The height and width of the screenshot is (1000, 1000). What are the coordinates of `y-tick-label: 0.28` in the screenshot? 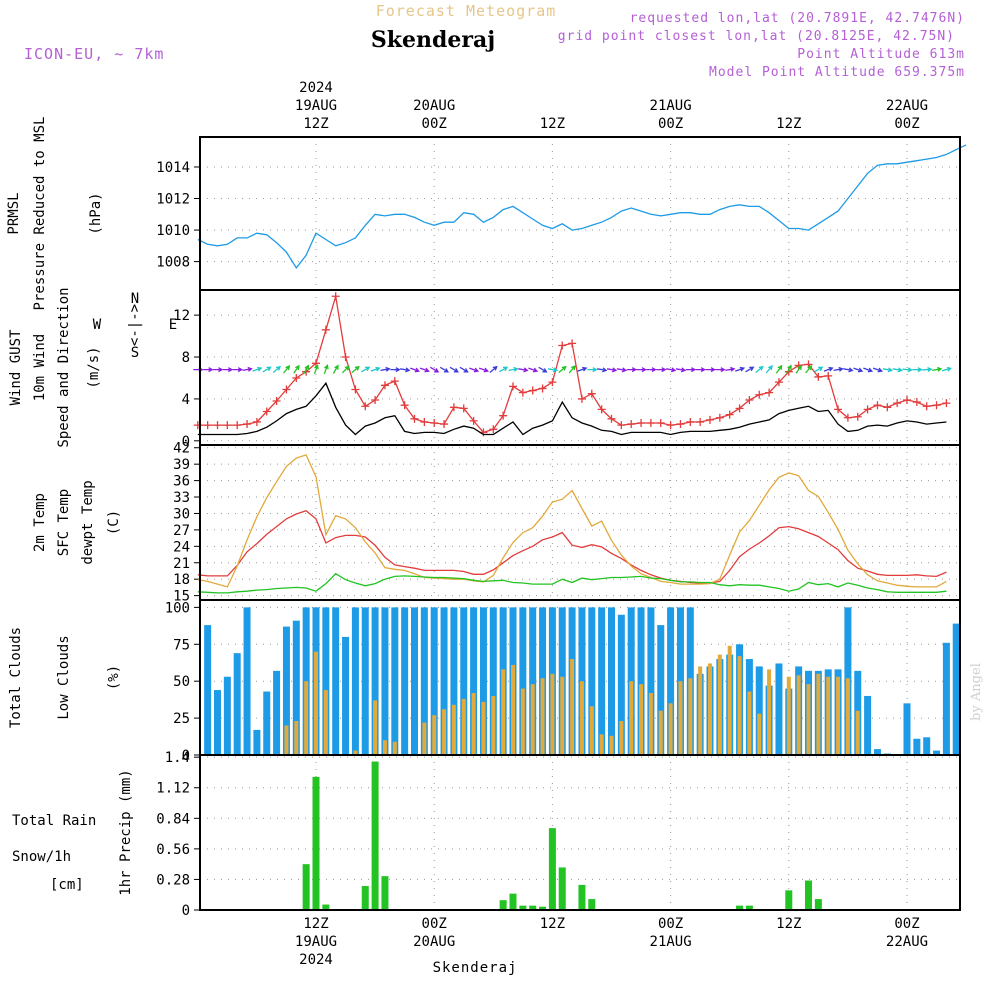 It's located at (173, 880).